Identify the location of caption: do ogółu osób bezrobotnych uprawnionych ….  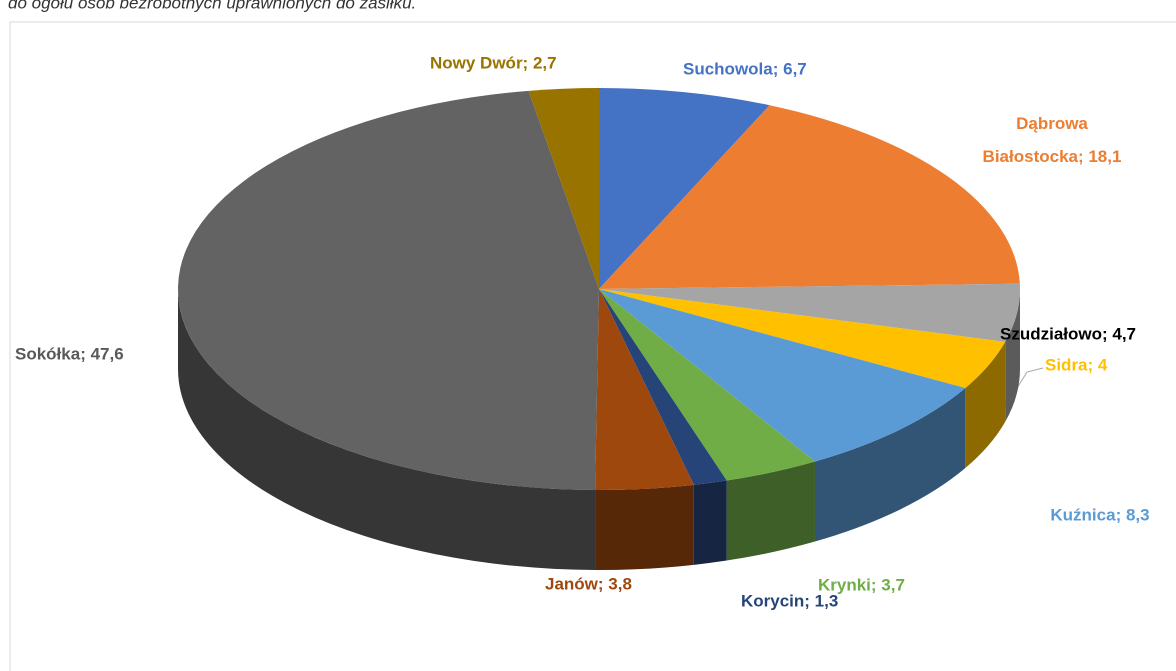
(212, 6).